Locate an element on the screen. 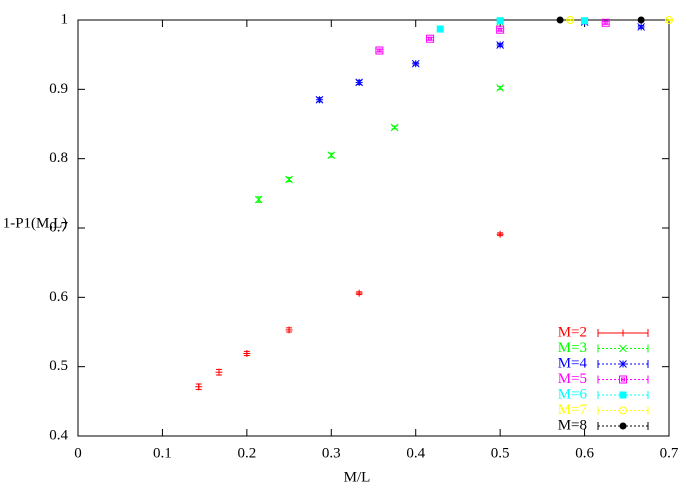 This screenshot has height=493, width=698. legend-label: M=4 is located at coordinates (573, 363).